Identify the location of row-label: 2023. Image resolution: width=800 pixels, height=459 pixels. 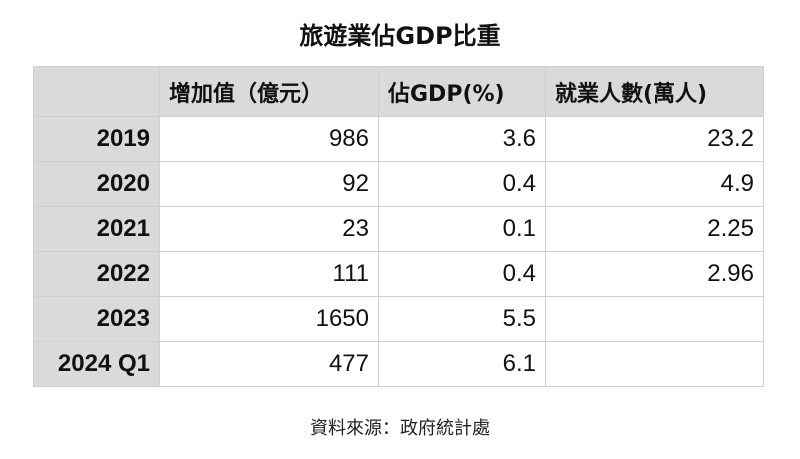
(96, 319).